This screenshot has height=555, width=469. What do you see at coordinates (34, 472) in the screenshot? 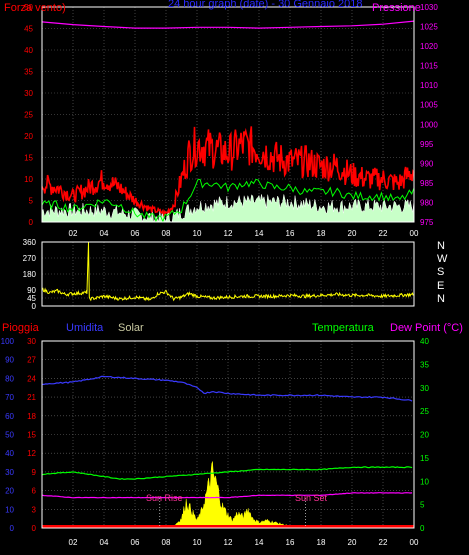
I see `rain-tick-label: 9` at bounding box center [34, 472].